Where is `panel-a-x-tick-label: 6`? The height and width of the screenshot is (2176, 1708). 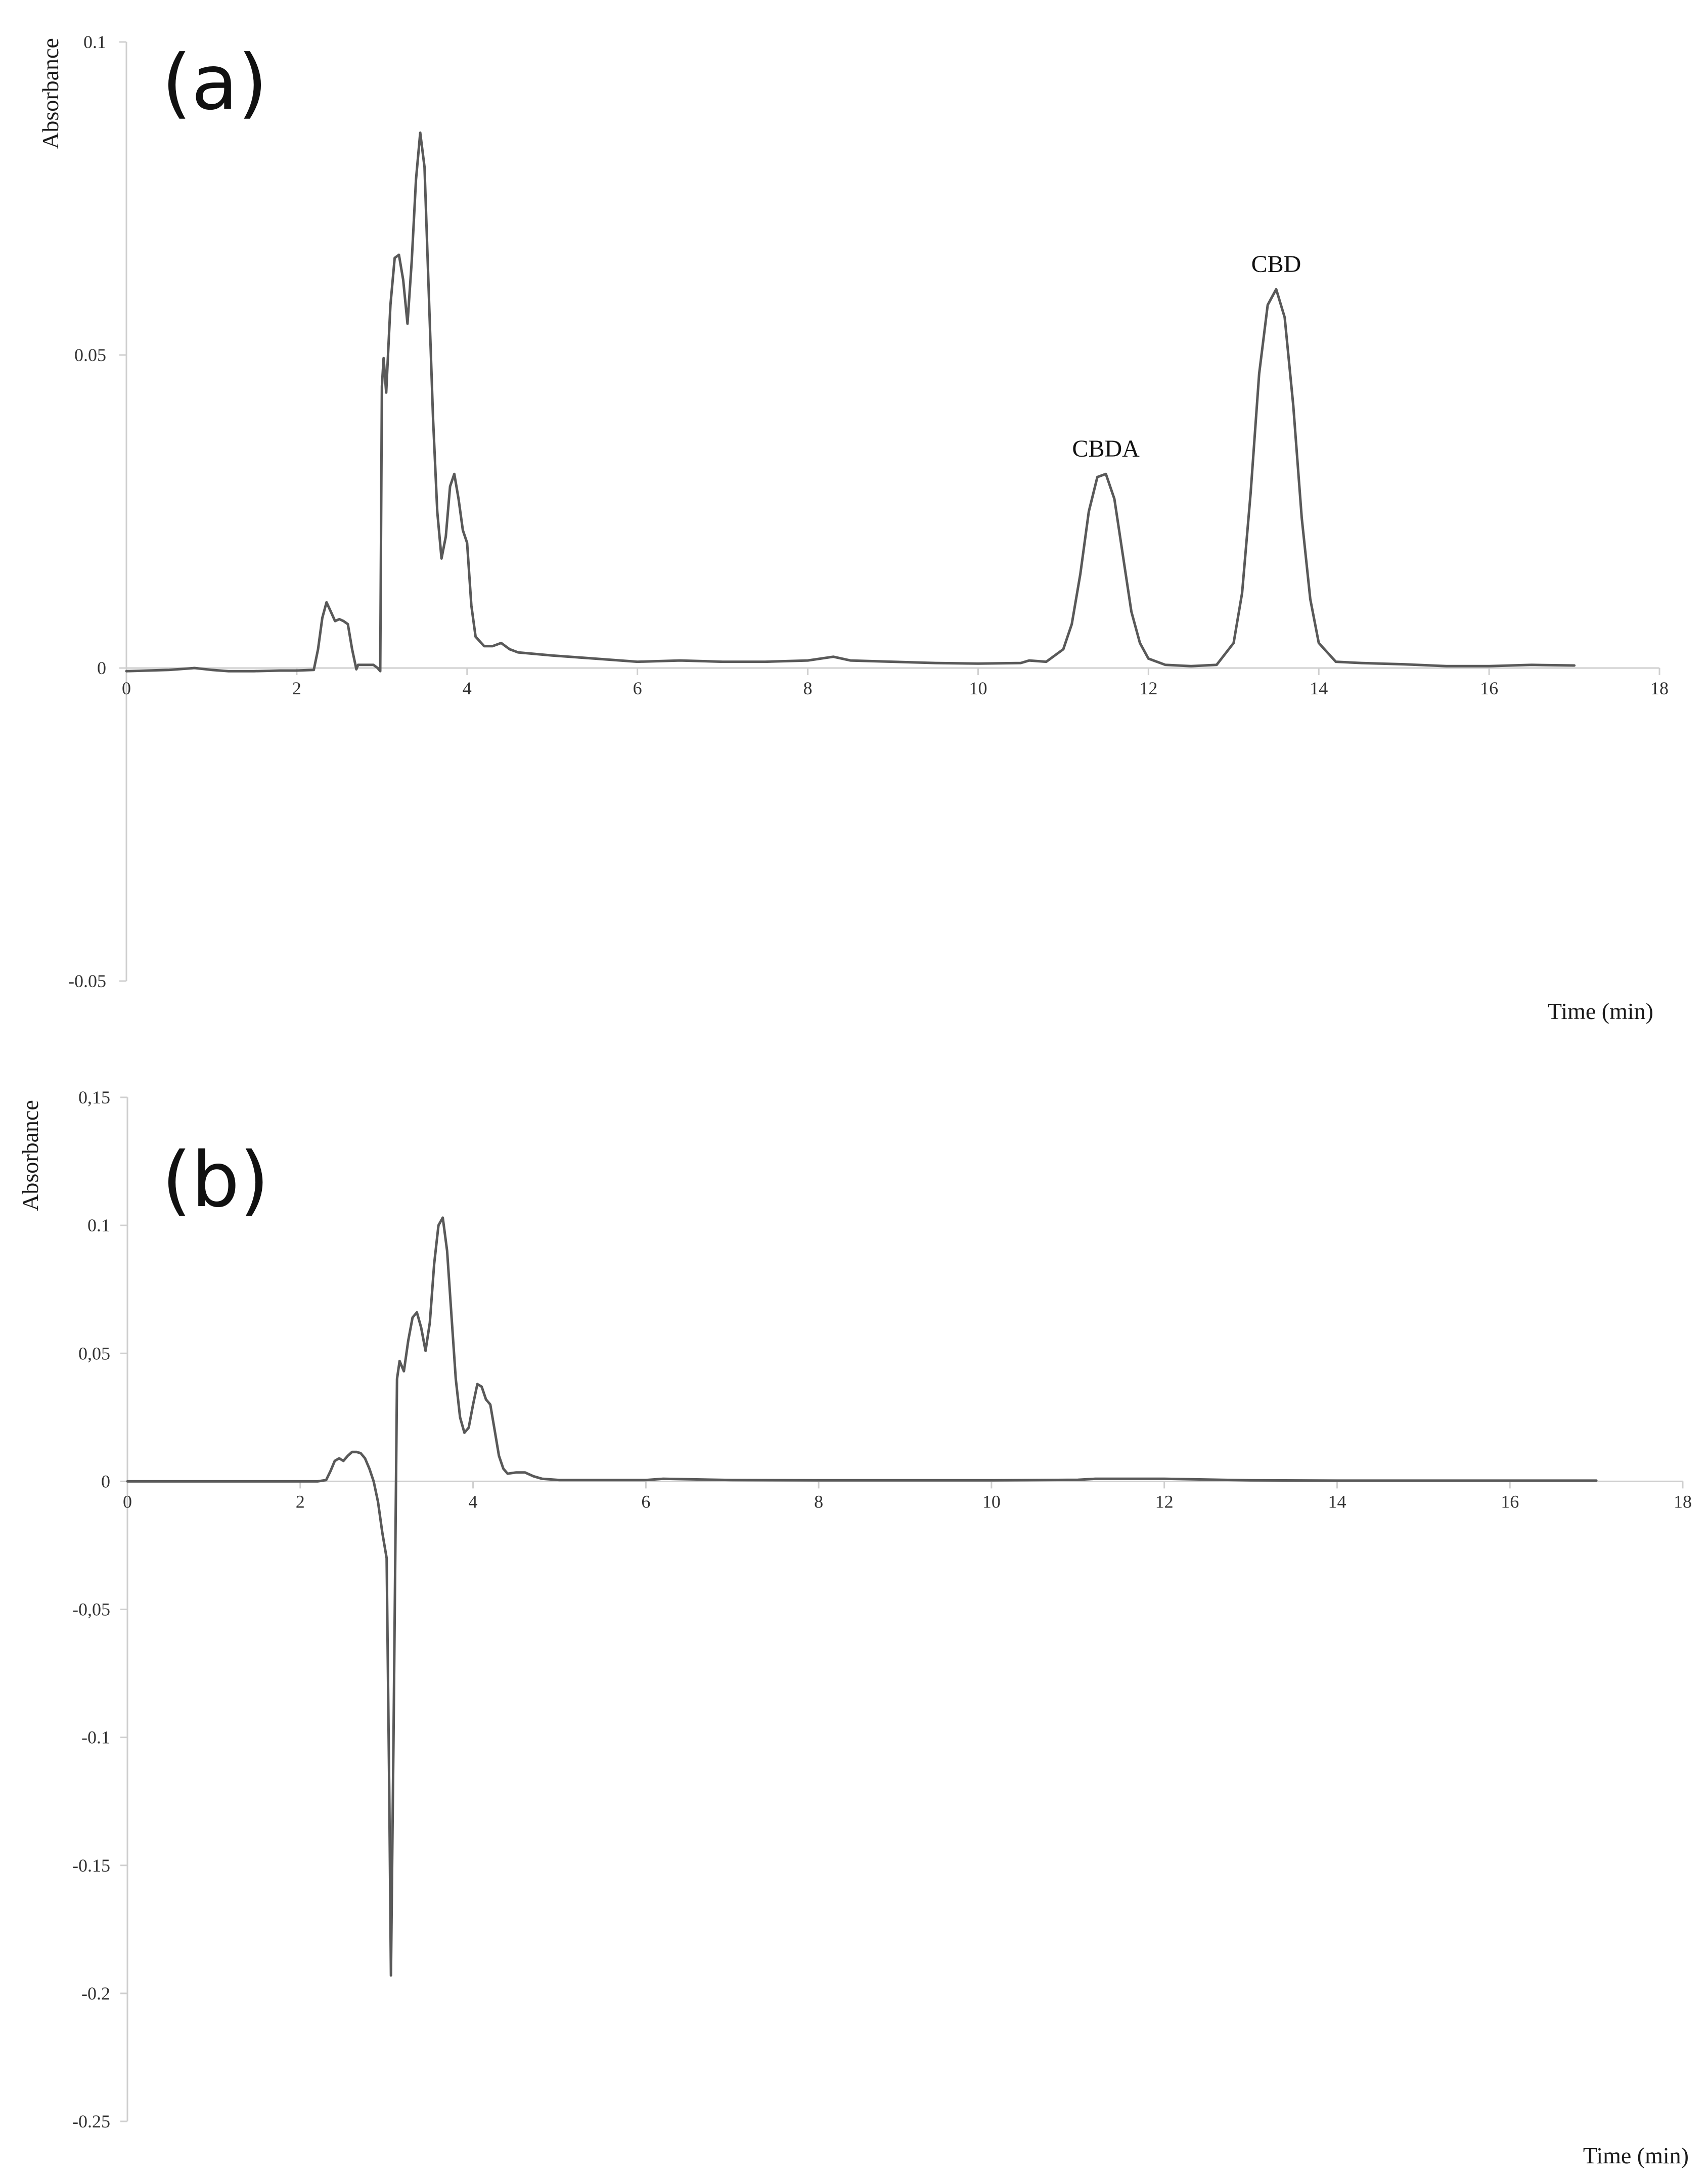
panel-a-x-tick-label: 6 is located at coordinates (637, 688).